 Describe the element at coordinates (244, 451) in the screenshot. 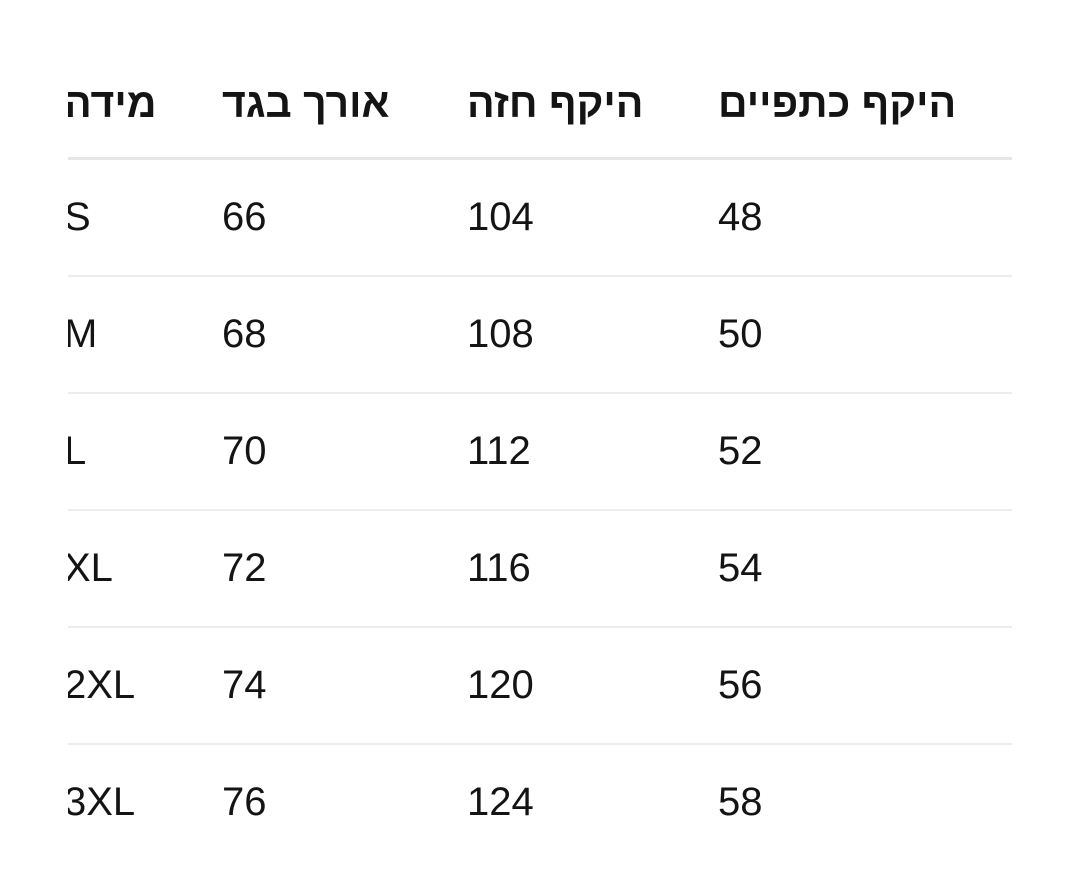

I see `cell-garment-length: 70` at that location.